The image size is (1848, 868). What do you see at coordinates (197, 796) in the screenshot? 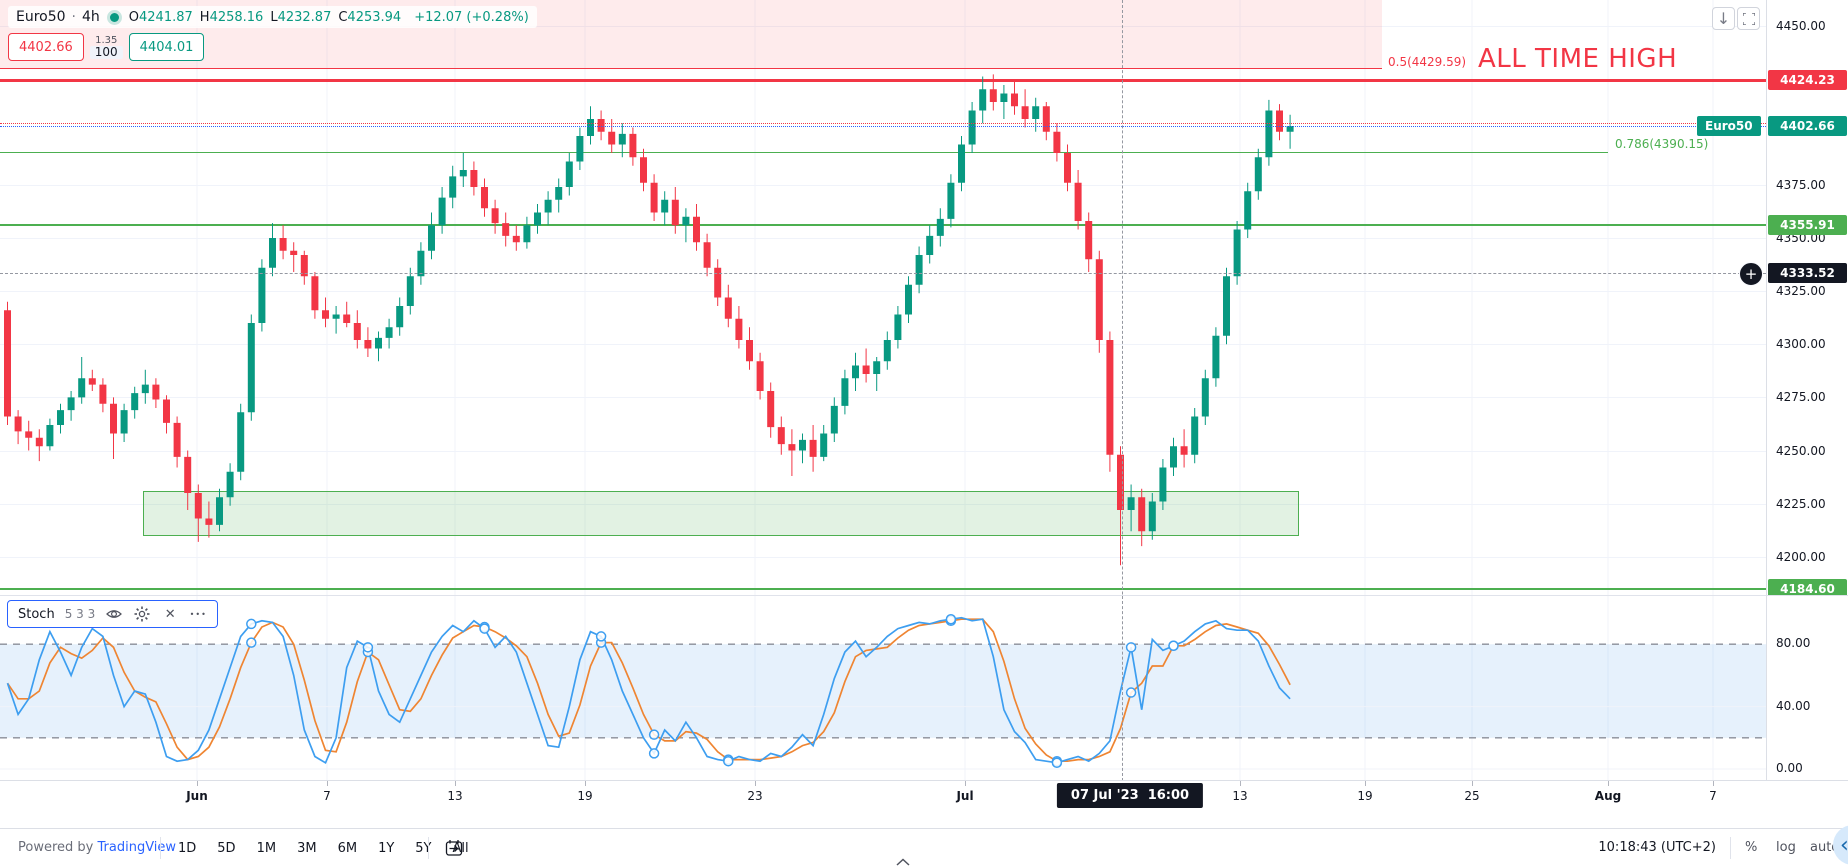
I see `time-label-Jun: Jun` at bounding box center [197, 796].